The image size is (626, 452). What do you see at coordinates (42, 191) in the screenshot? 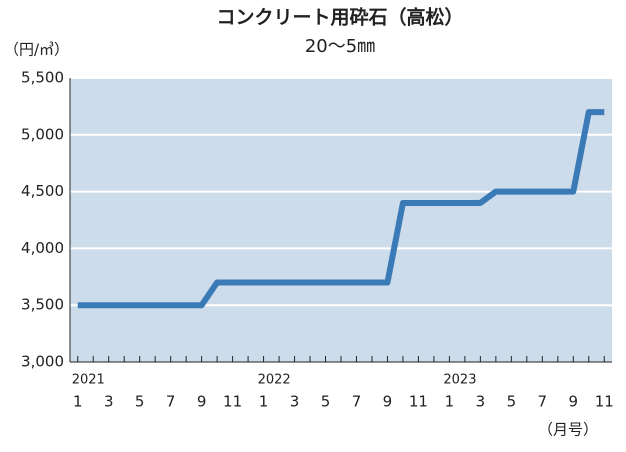
I see `y-tick-label: 4,500` at bounding box center [42, 191].